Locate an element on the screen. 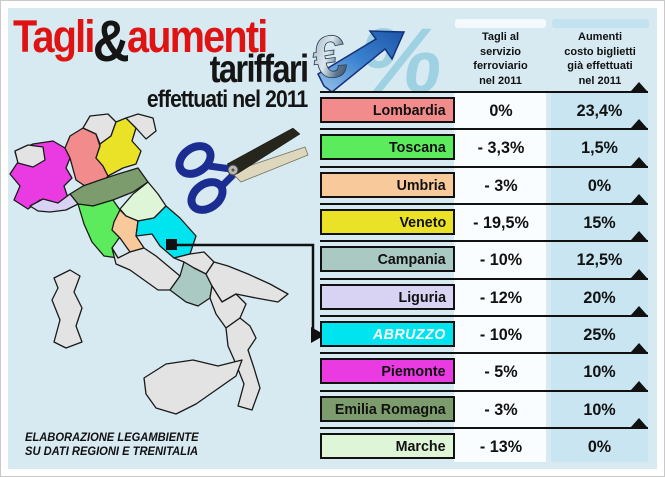 The image size is (665, 477). map-region-veneto is located at coordinates (118, 147).